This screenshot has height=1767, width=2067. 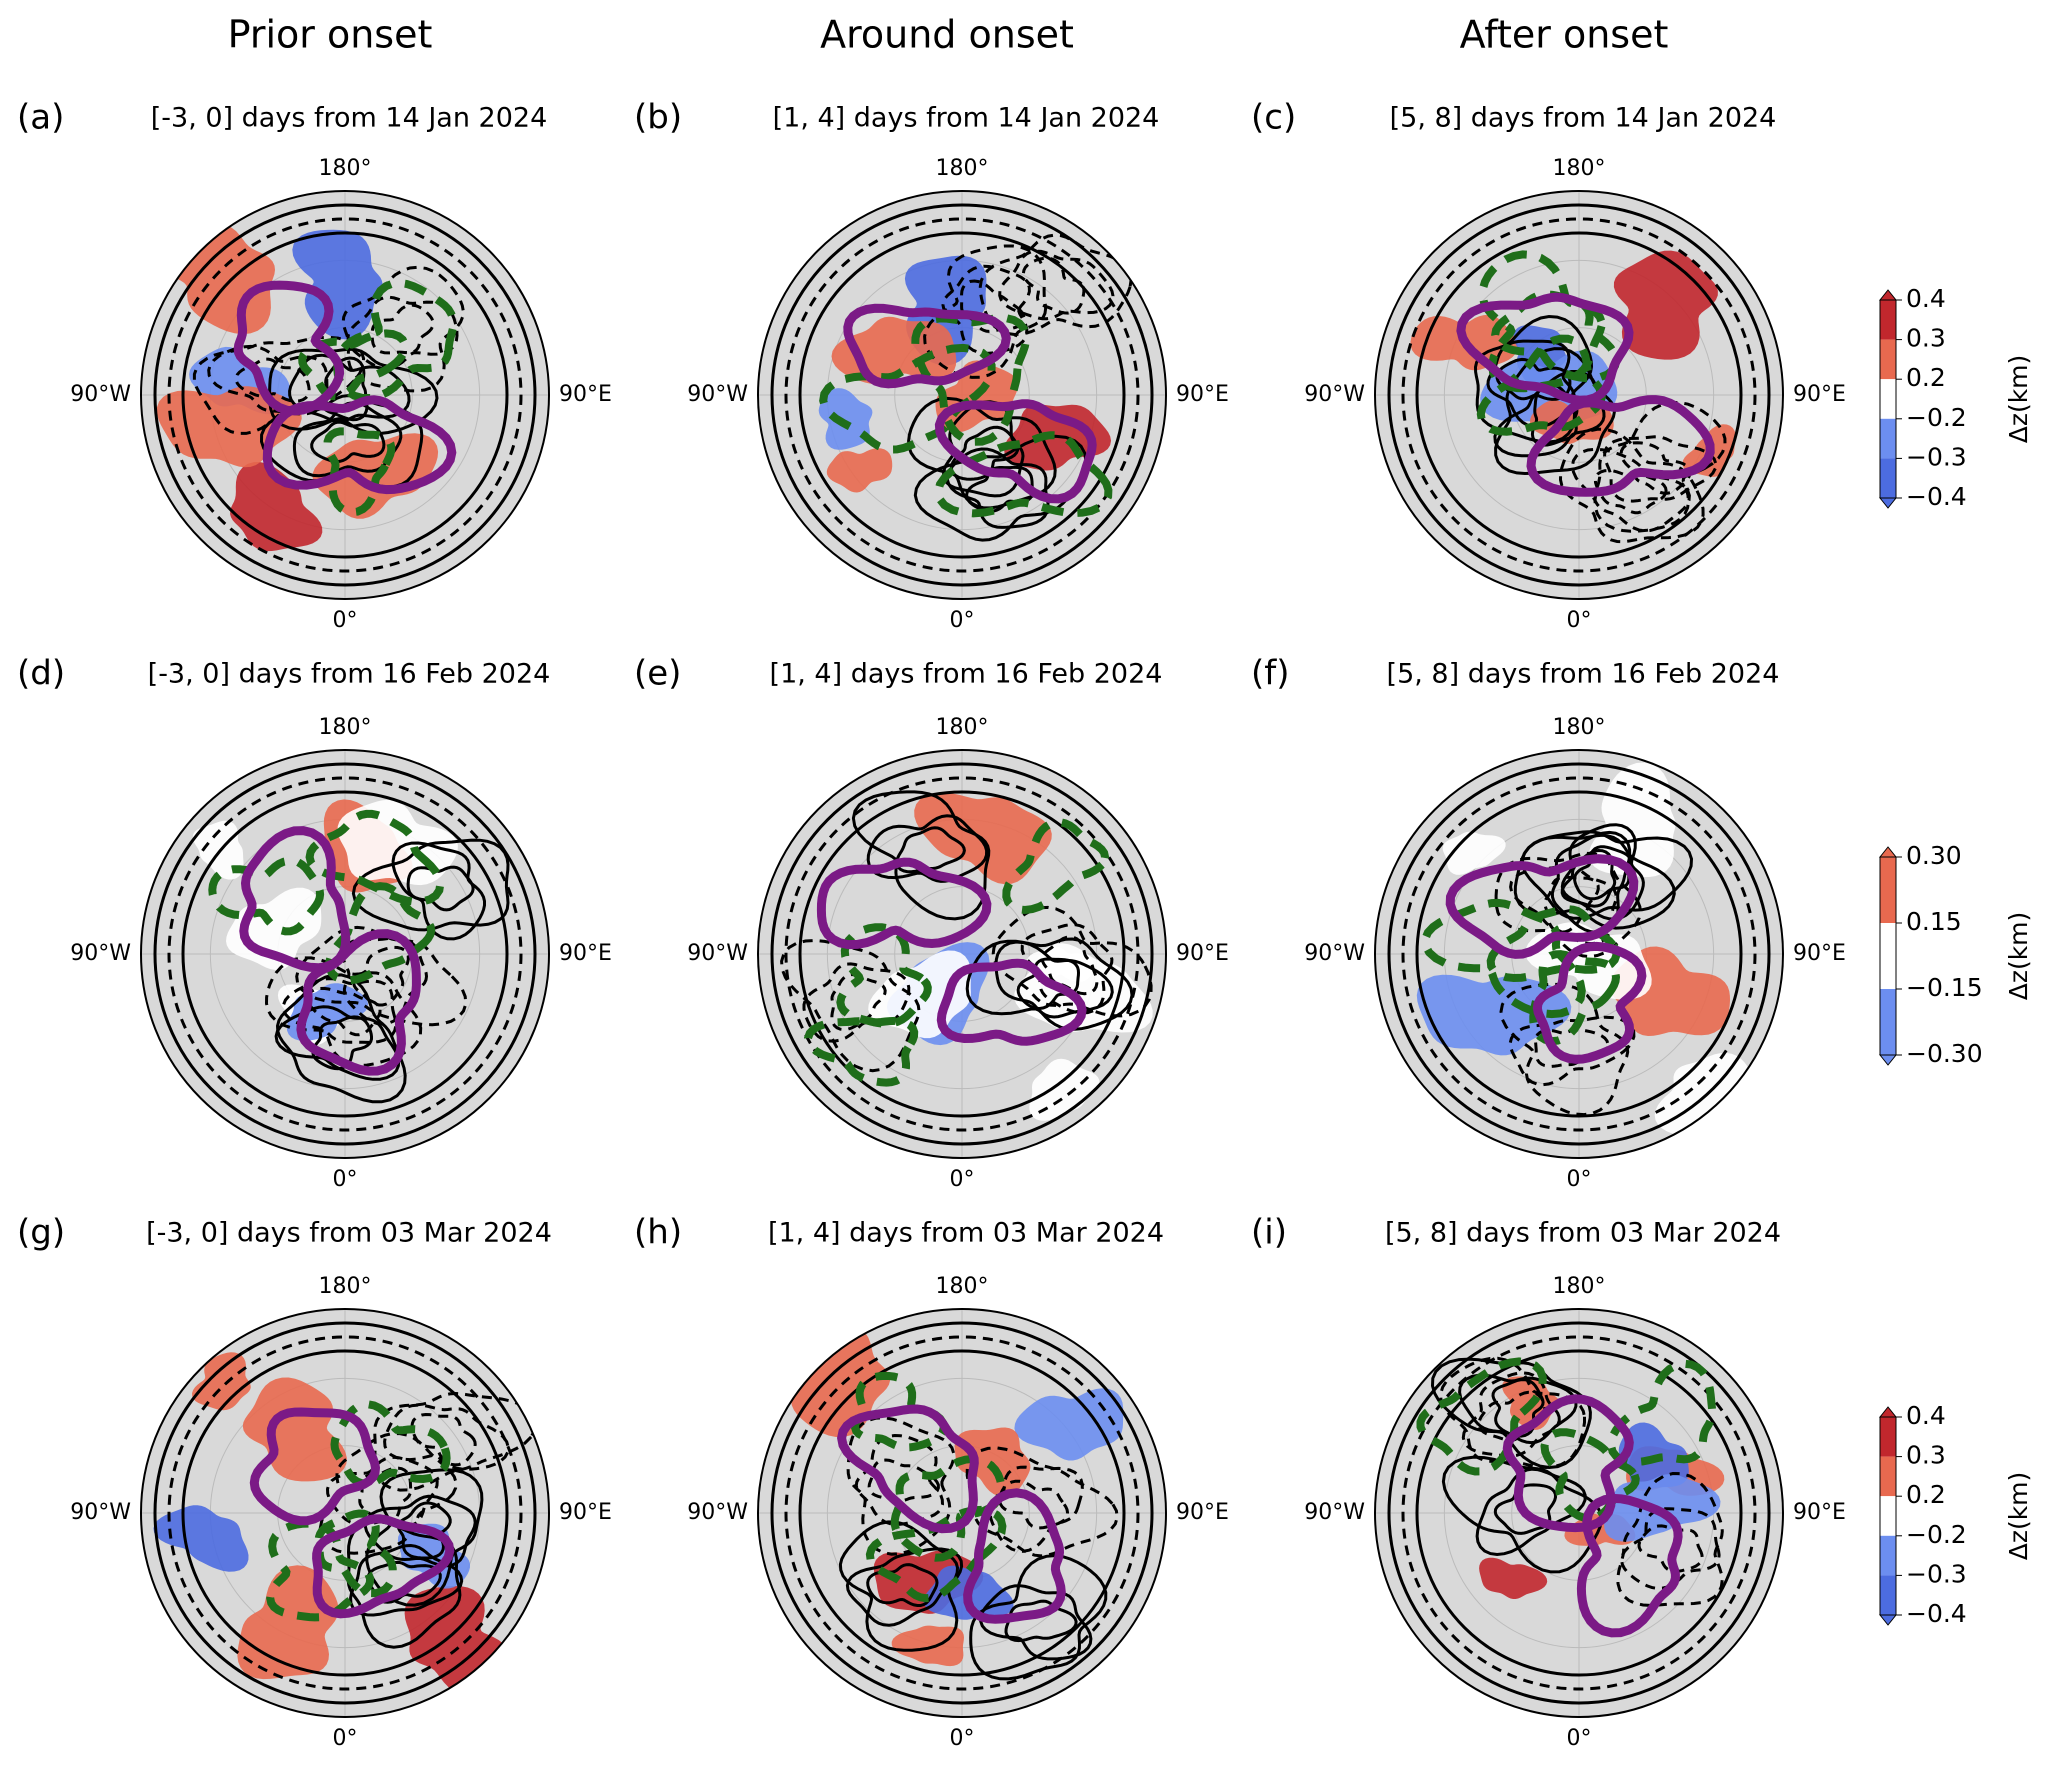 I want to click on colorbar-tick-label: −0.2, so click(x=1936, y=417).